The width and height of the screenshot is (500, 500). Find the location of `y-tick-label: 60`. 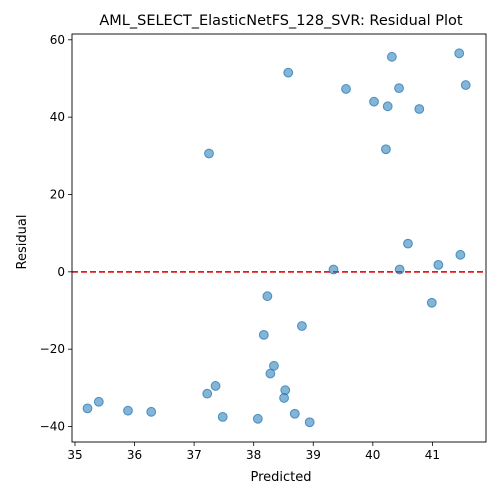

y-tick-label: 60 is located at coordinates (57, 40).